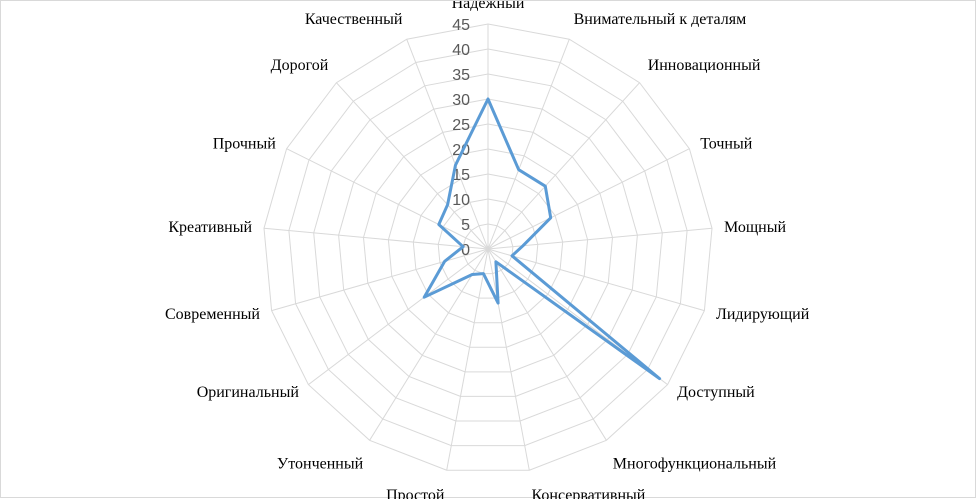  What do you see at coordinates (300, 65) in the screenshot?
I see `category-label: Дорогой` at bounding box center [300, 65].